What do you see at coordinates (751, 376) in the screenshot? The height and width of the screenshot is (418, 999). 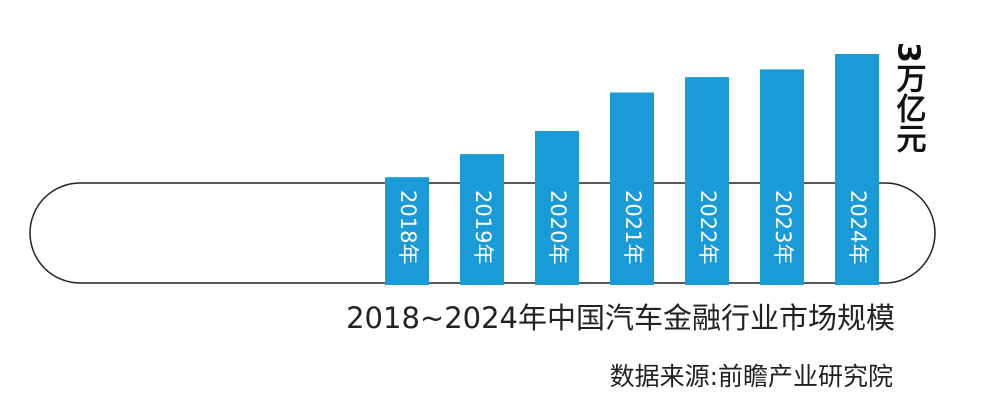 I see `source: 数据来源:前瞻产业研究院` at bounding box center [751, 376].